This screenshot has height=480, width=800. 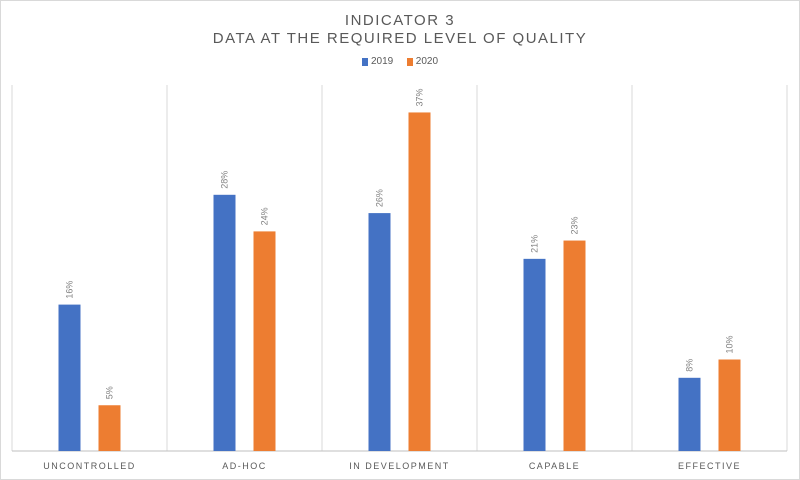 What do you see at coordinates (730, 344) in the screenshot?
I see `data-label: 10%` at bounding box center [730, 344].